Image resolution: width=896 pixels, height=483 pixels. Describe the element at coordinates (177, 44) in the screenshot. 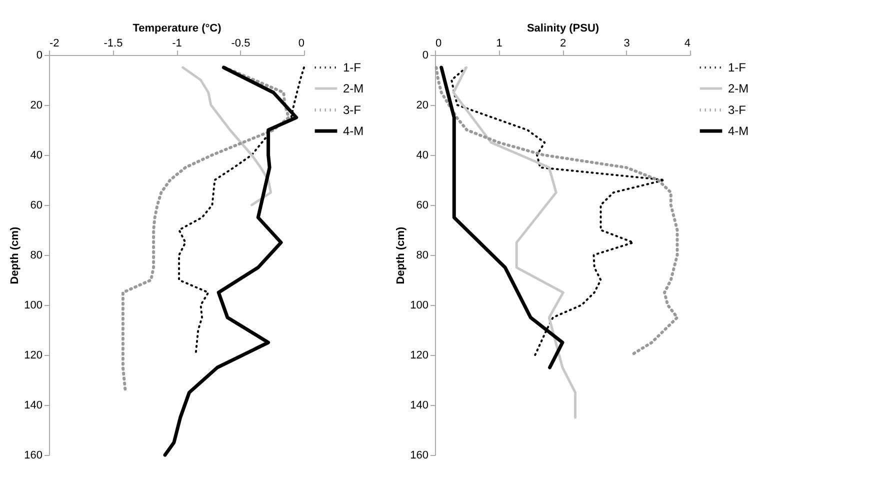

I see `x-tick-label: -1` at that location.